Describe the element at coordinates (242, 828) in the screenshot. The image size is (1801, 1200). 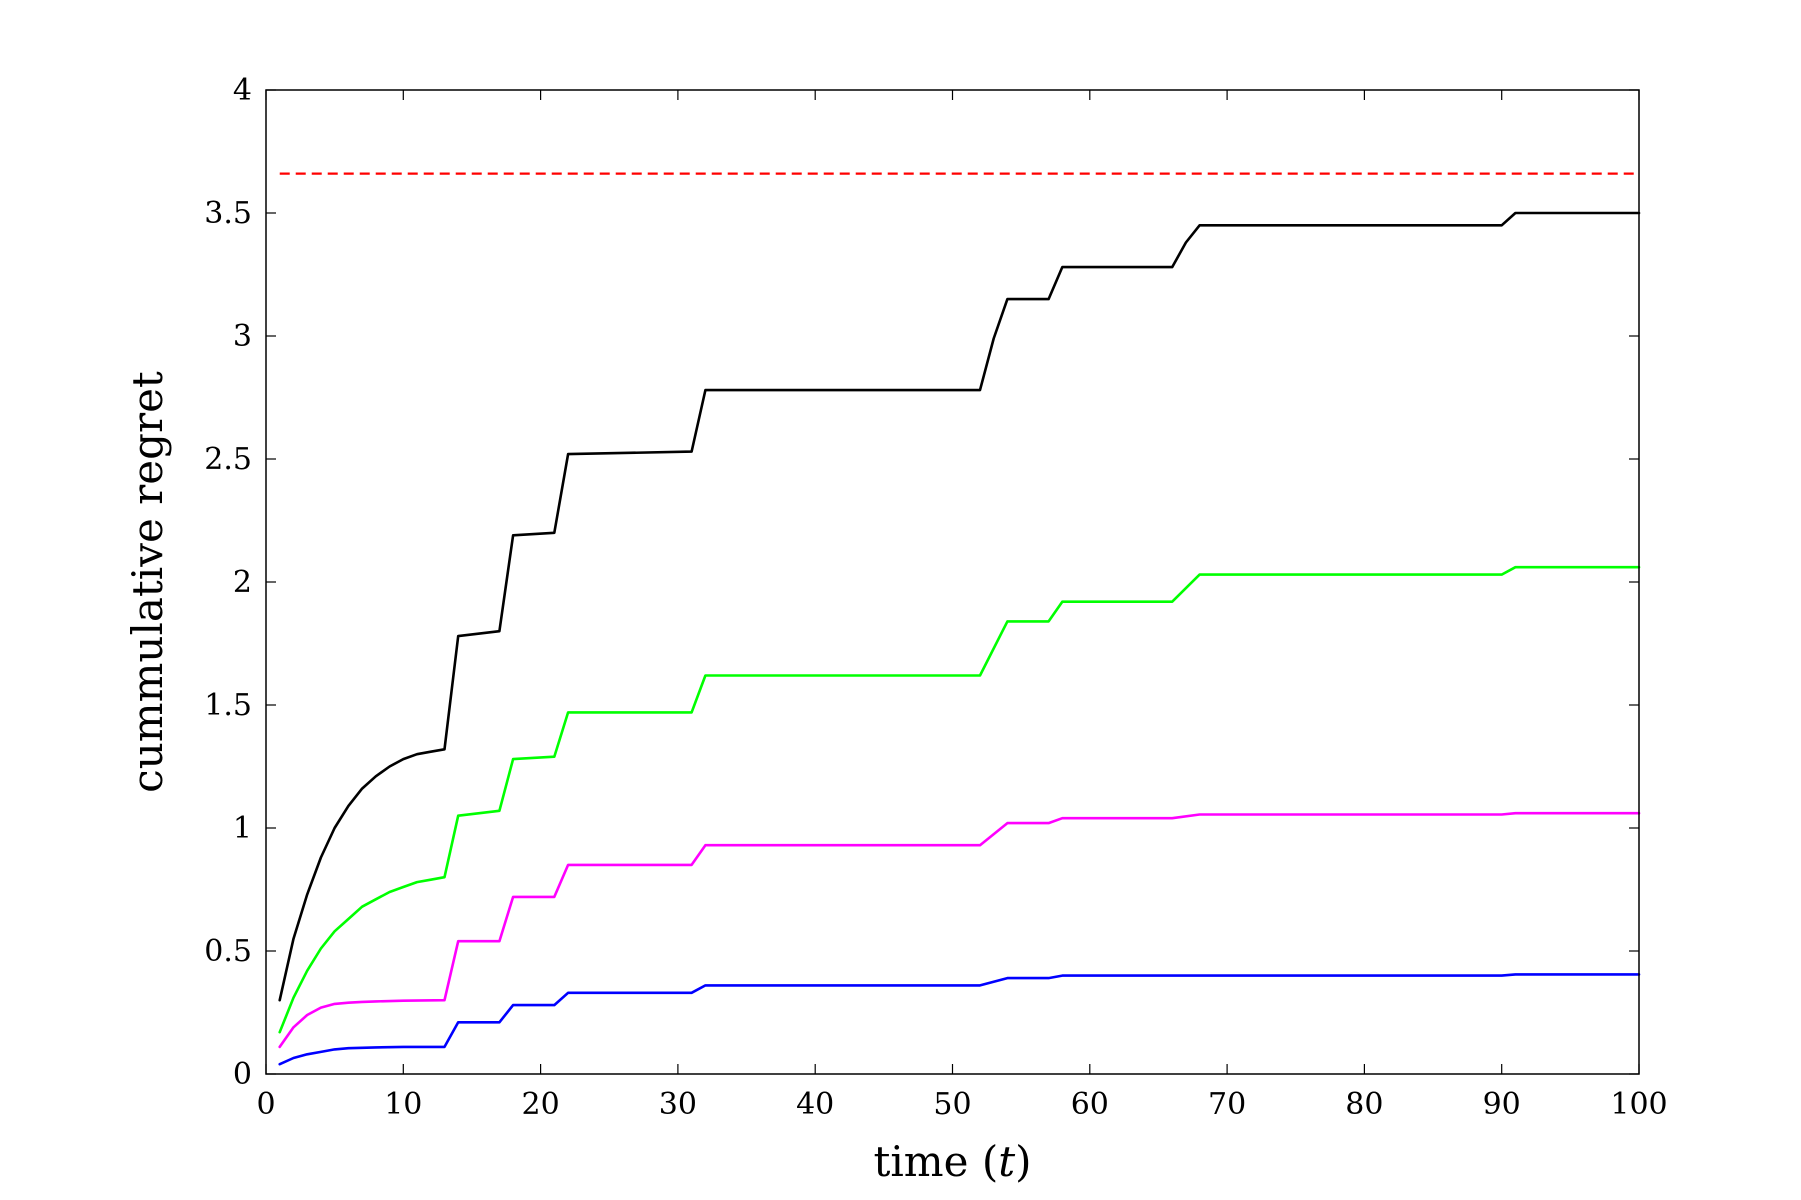
I see `y-tick-label: 1` at that location.